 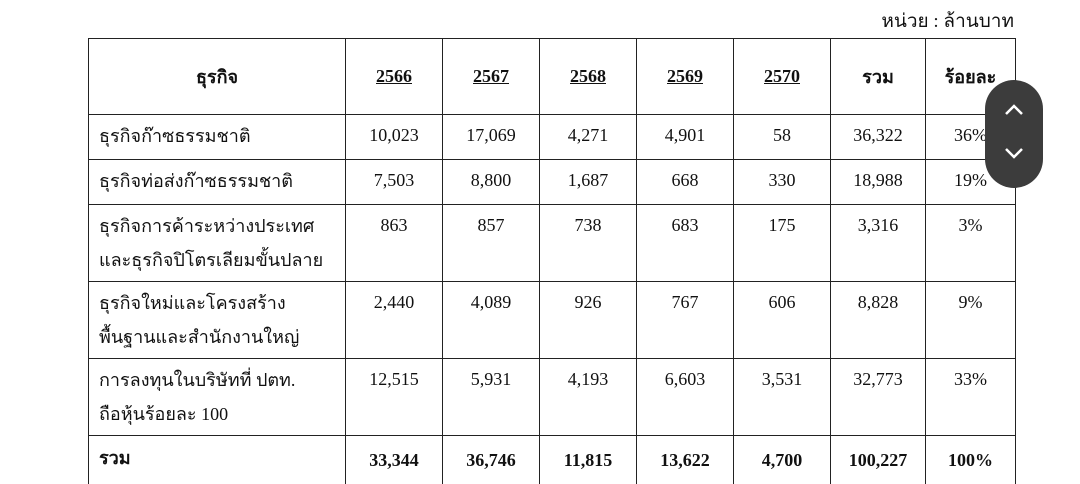 I want to click on value-cell: 4,193, so click(x=588, y=397).